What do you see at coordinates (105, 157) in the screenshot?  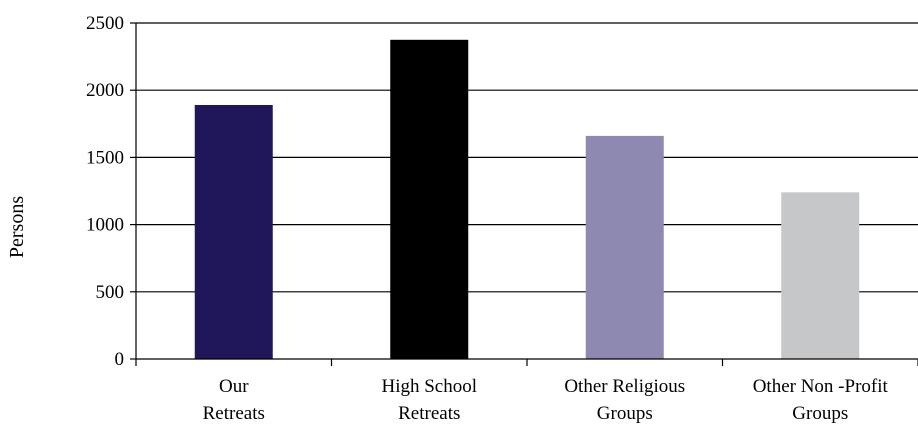 I see `y-tick-label: 1500` at bounding box center [105, 157].